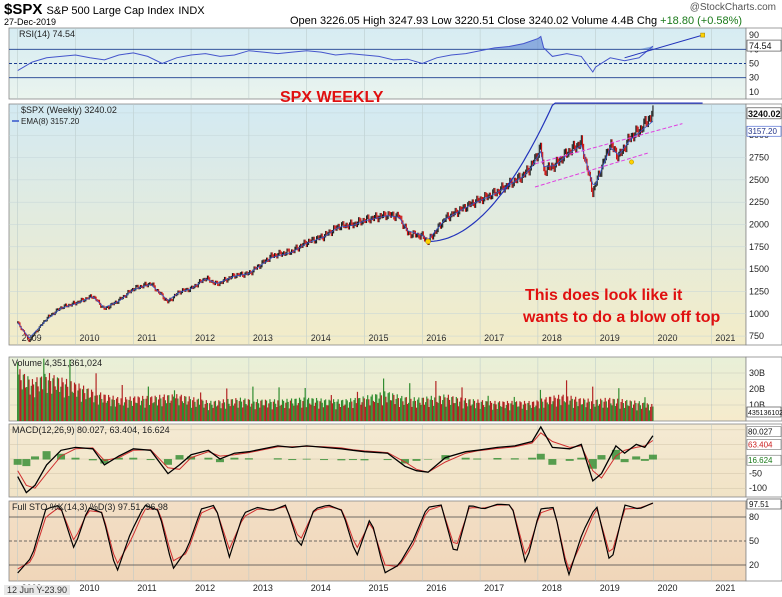 This screenshot has width=782, height=597. Describe the element at coordinates (552, 588) in the screenshot. I see `x-tick-label-bottom: 2018` at that location.